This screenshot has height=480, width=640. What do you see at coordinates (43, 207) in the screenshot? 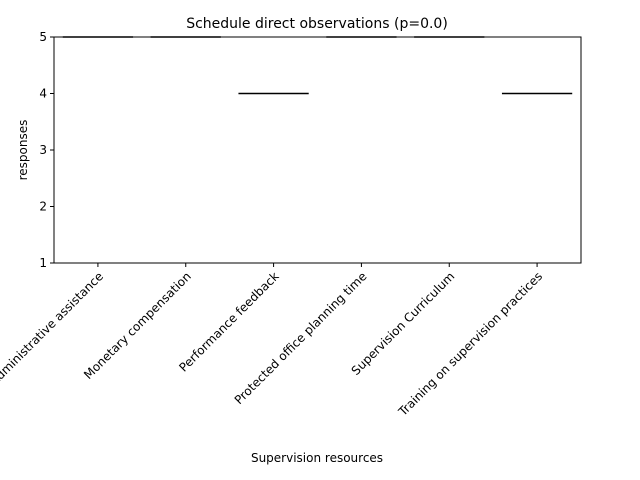
I see `y-tick-label-1: 2` at bounding box center [43, 207].